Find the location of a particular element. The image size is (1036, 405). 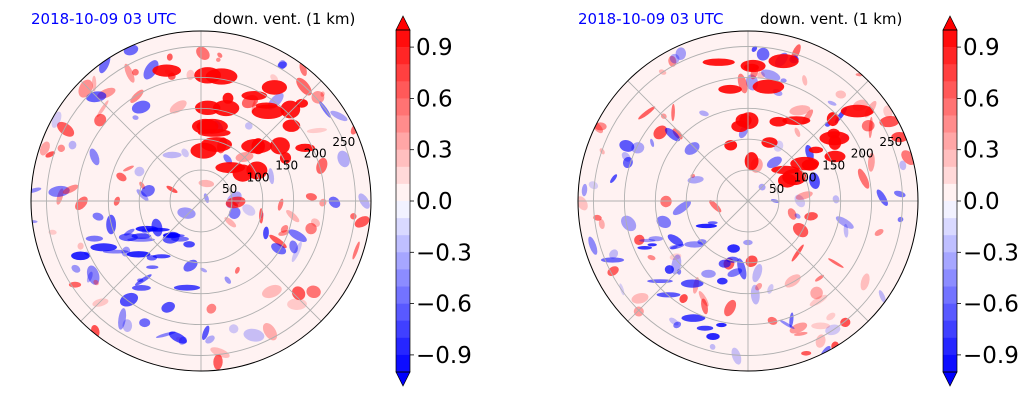

chart-title-left: 2018-10-09 03 UTC is located at coordinates (104, 19).